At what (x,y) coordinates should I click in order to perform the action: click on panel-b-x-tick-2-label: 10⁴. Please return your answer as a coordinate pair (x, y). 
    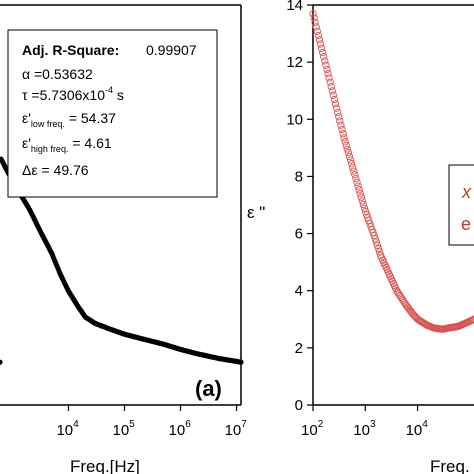
    Looking at the image, I should click on (417, 429).